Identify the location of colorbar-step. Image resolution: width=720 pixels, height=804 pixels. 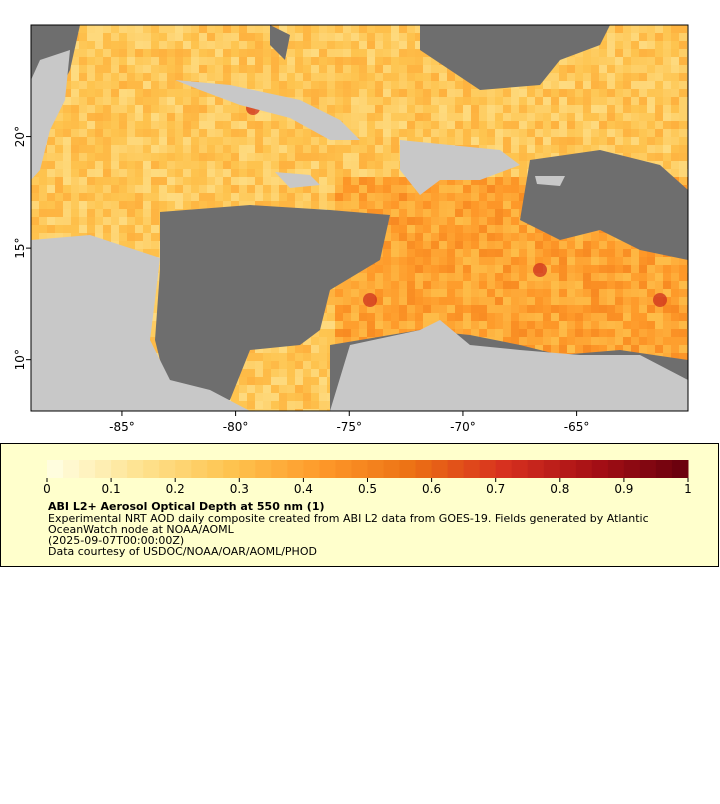
(408, 469).